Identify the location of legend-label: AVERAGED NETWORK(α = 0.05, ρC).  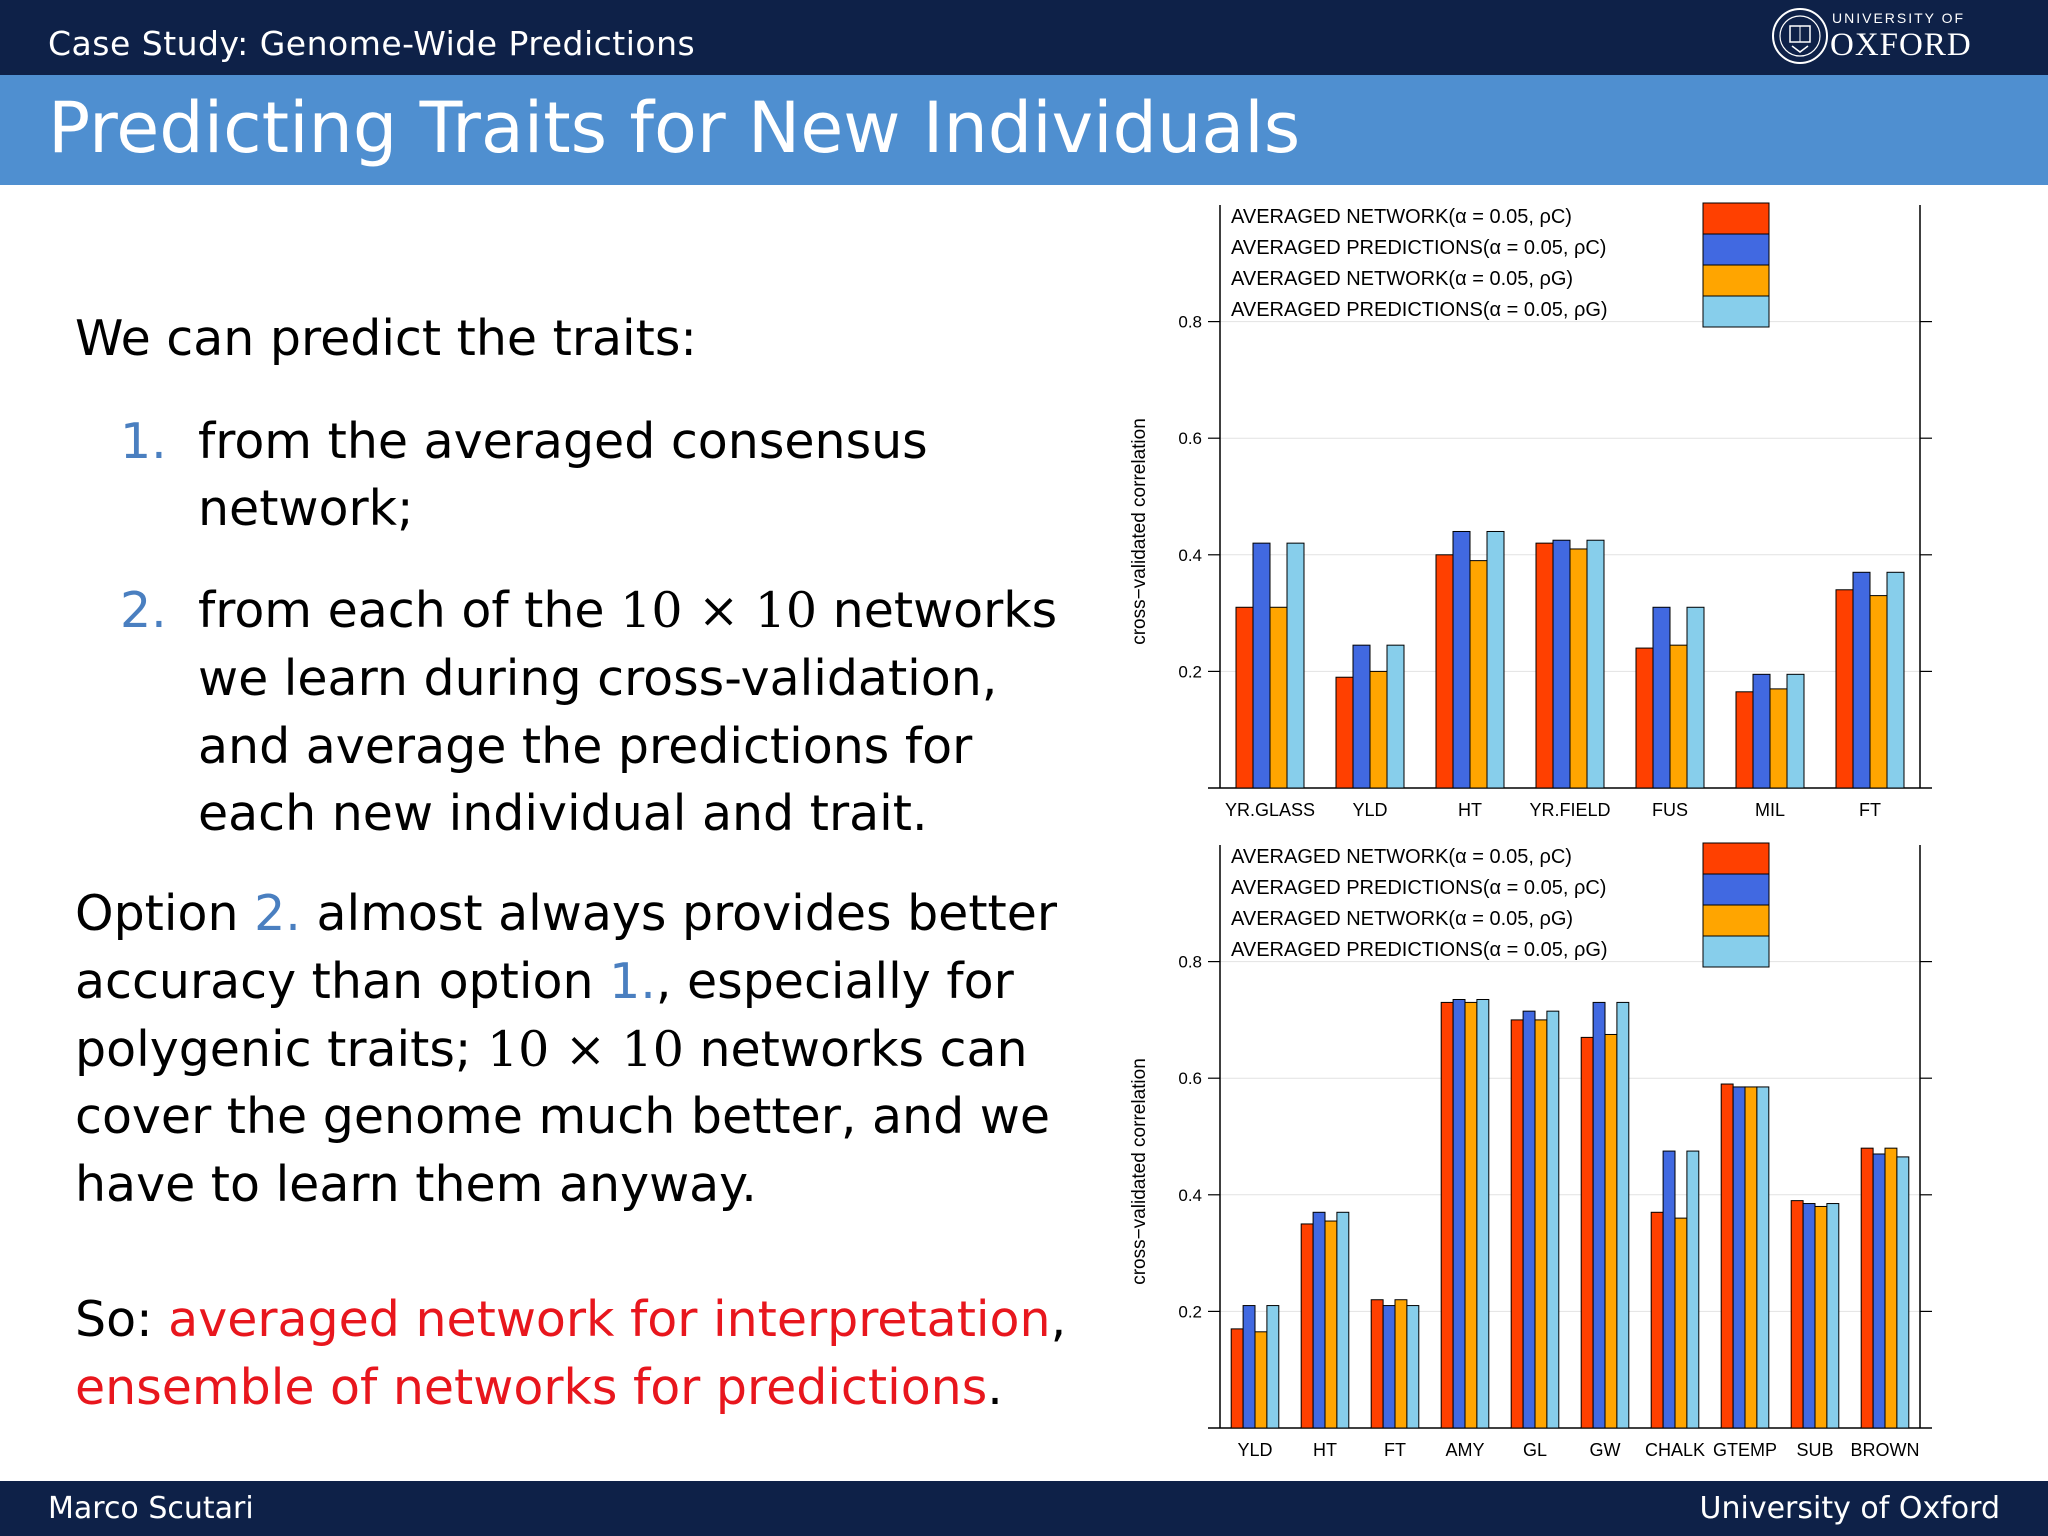
(1401, 857).